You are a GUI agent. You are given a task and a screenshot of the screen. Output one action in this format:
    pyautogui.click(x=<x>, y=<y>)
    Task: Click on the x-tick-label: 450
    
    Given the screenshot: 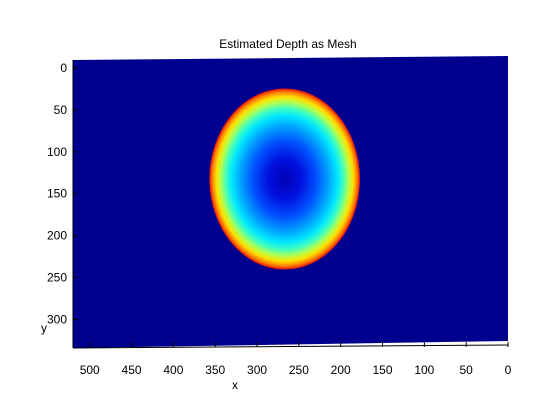 What is the action you would take?
    pyautogui.click(x=132, y=370)
    